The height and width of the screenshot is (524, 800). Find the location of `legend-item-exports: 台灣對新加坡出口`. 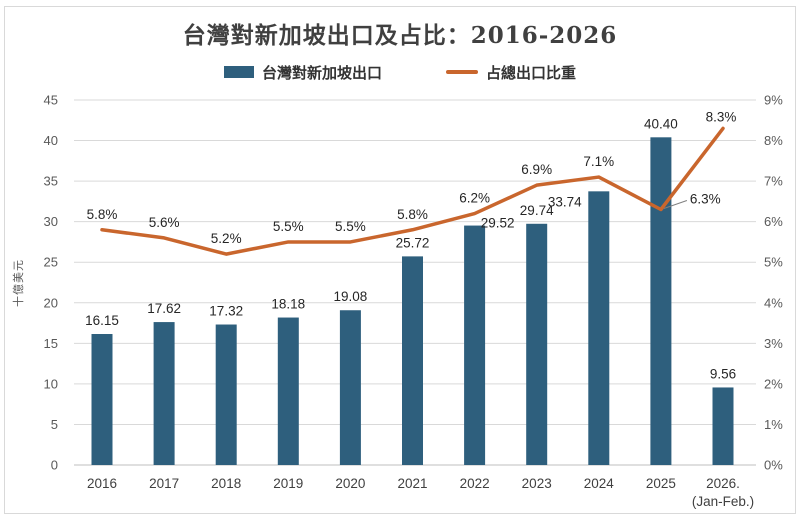

legend-item-exports: 台灣對新加坡出口 is located at coordinates (302, 72).